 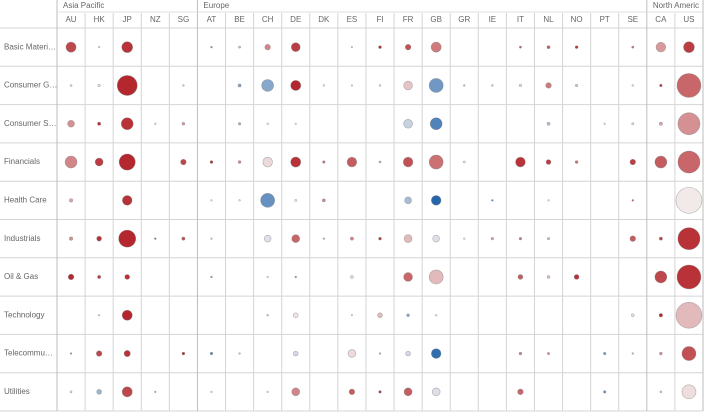 What do you see at coordinates (688, 19) in the screenshot?
I see `country-label: US` at bounding box center [688, 19].